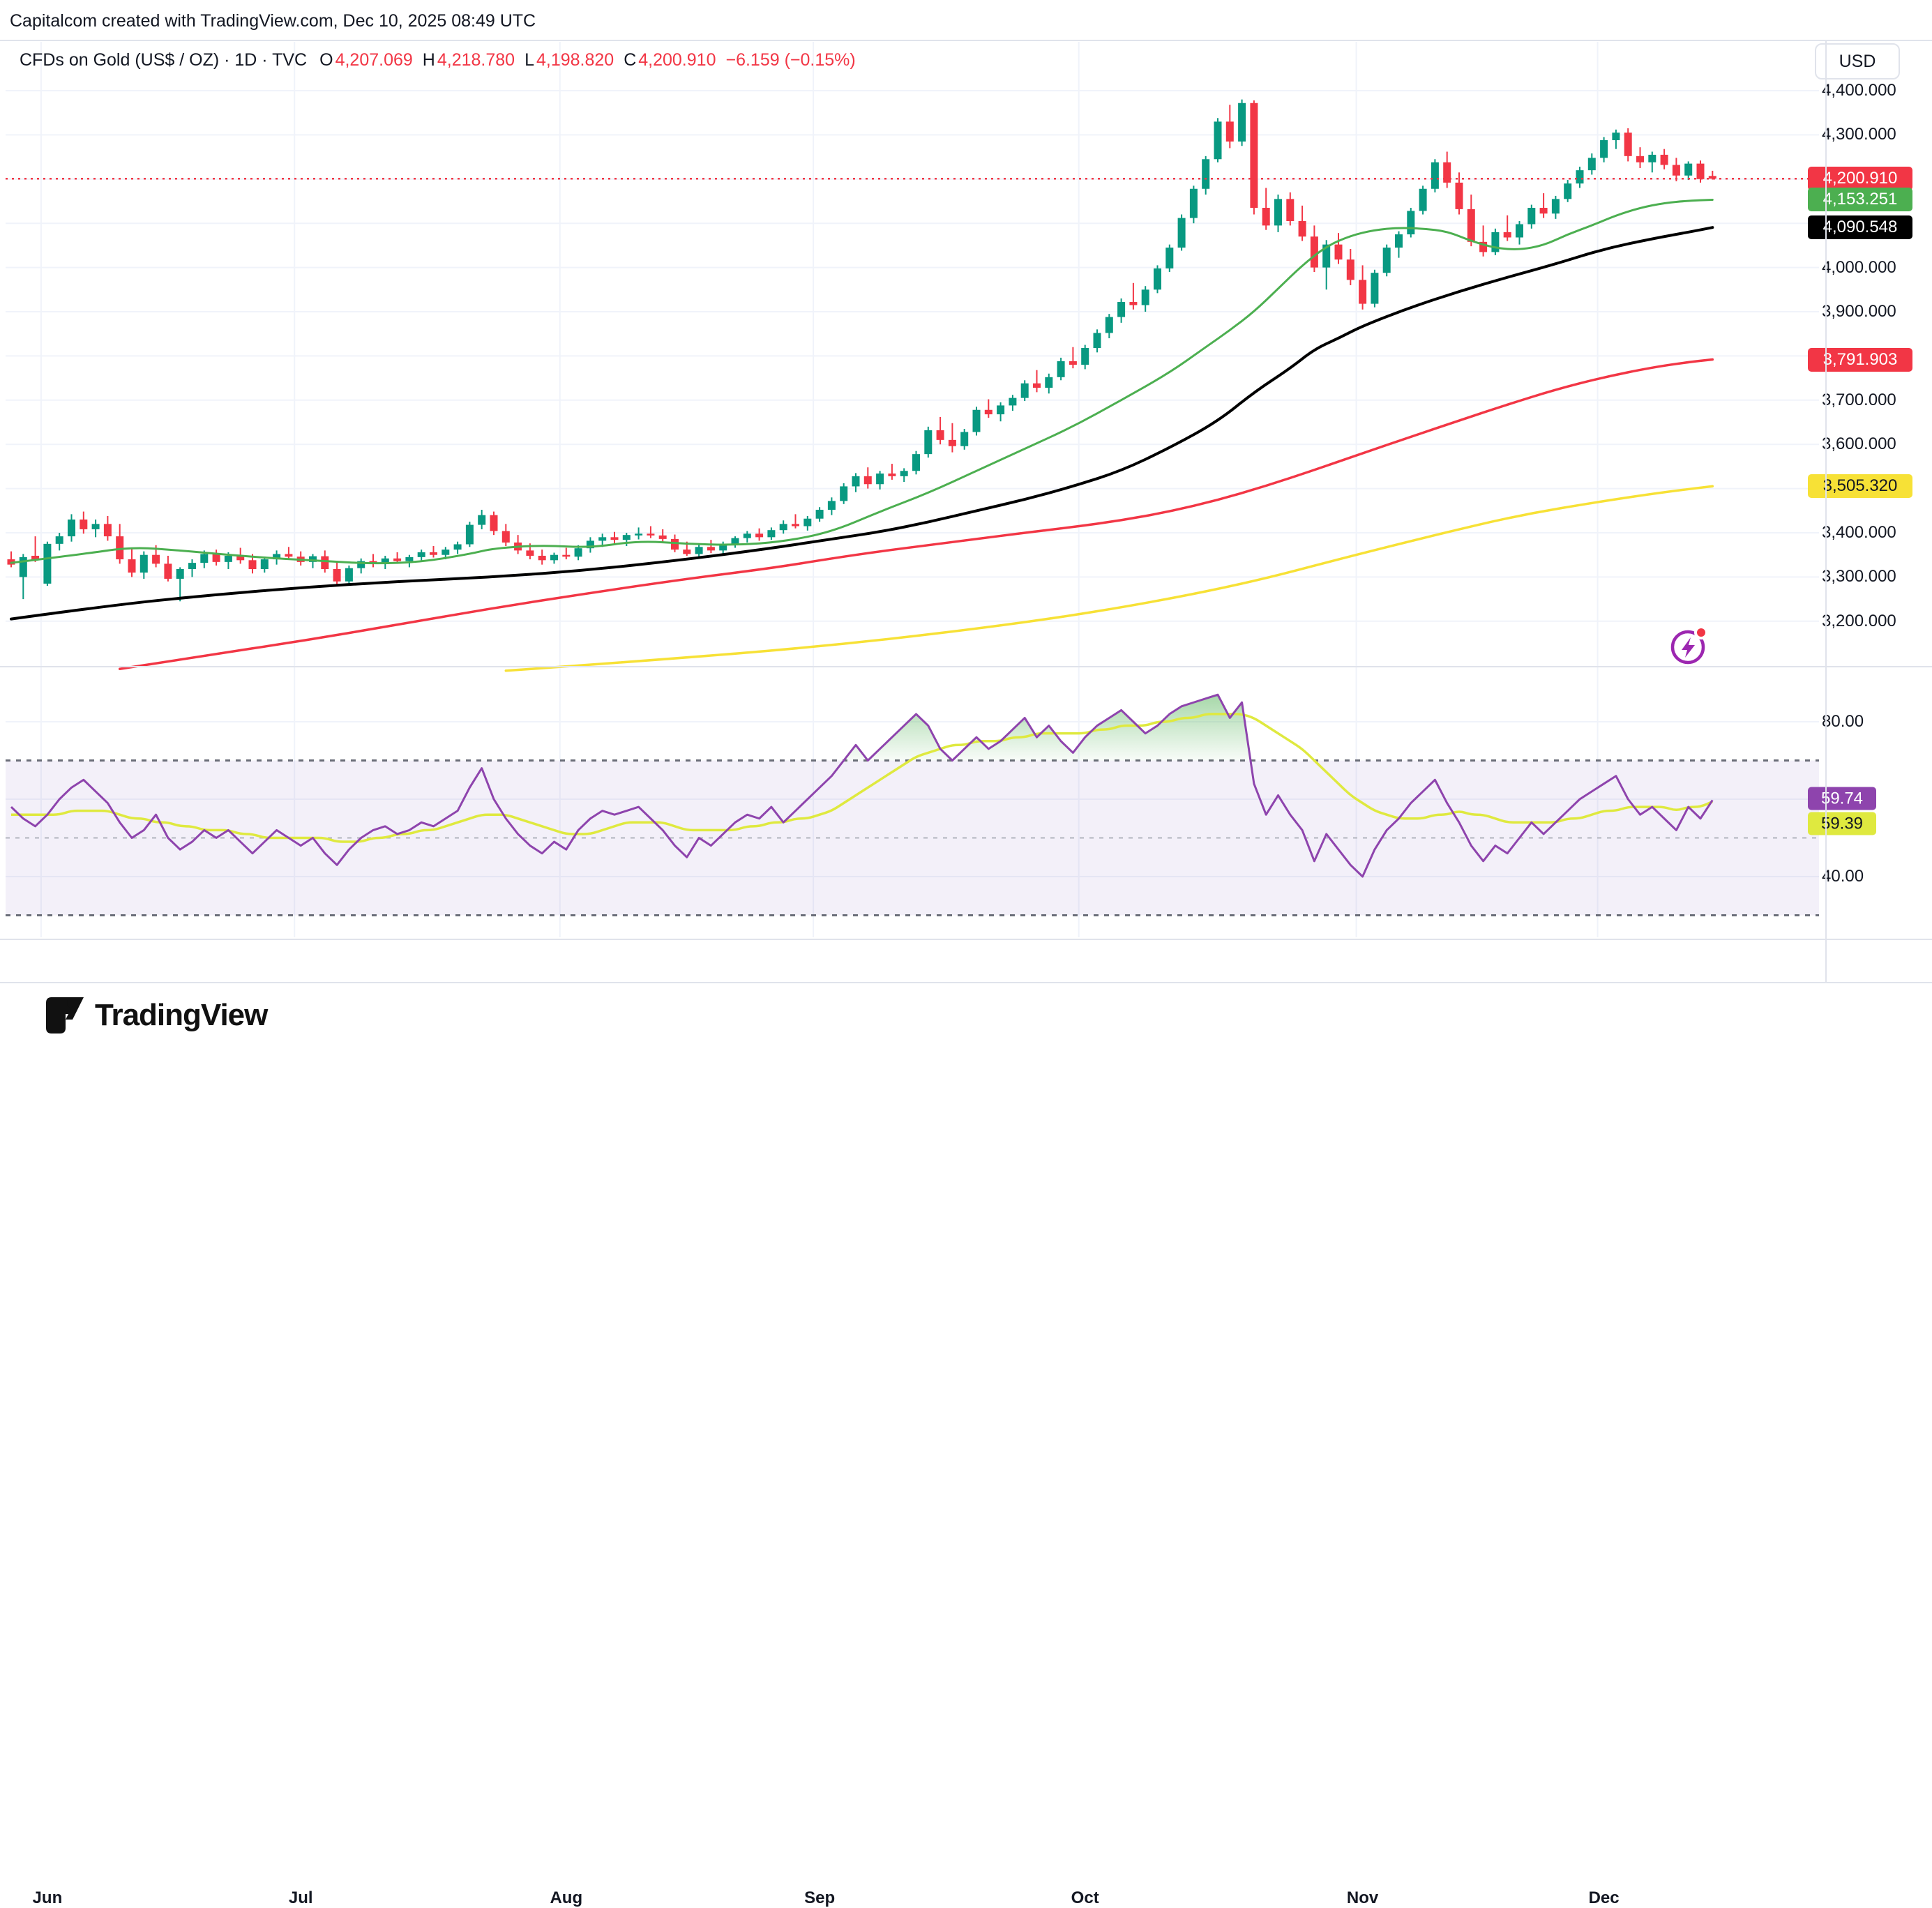  Describe the element at coordinates (1859, 620) in the screenshot. I see `price-axis-label: 3,200.000` at that location.